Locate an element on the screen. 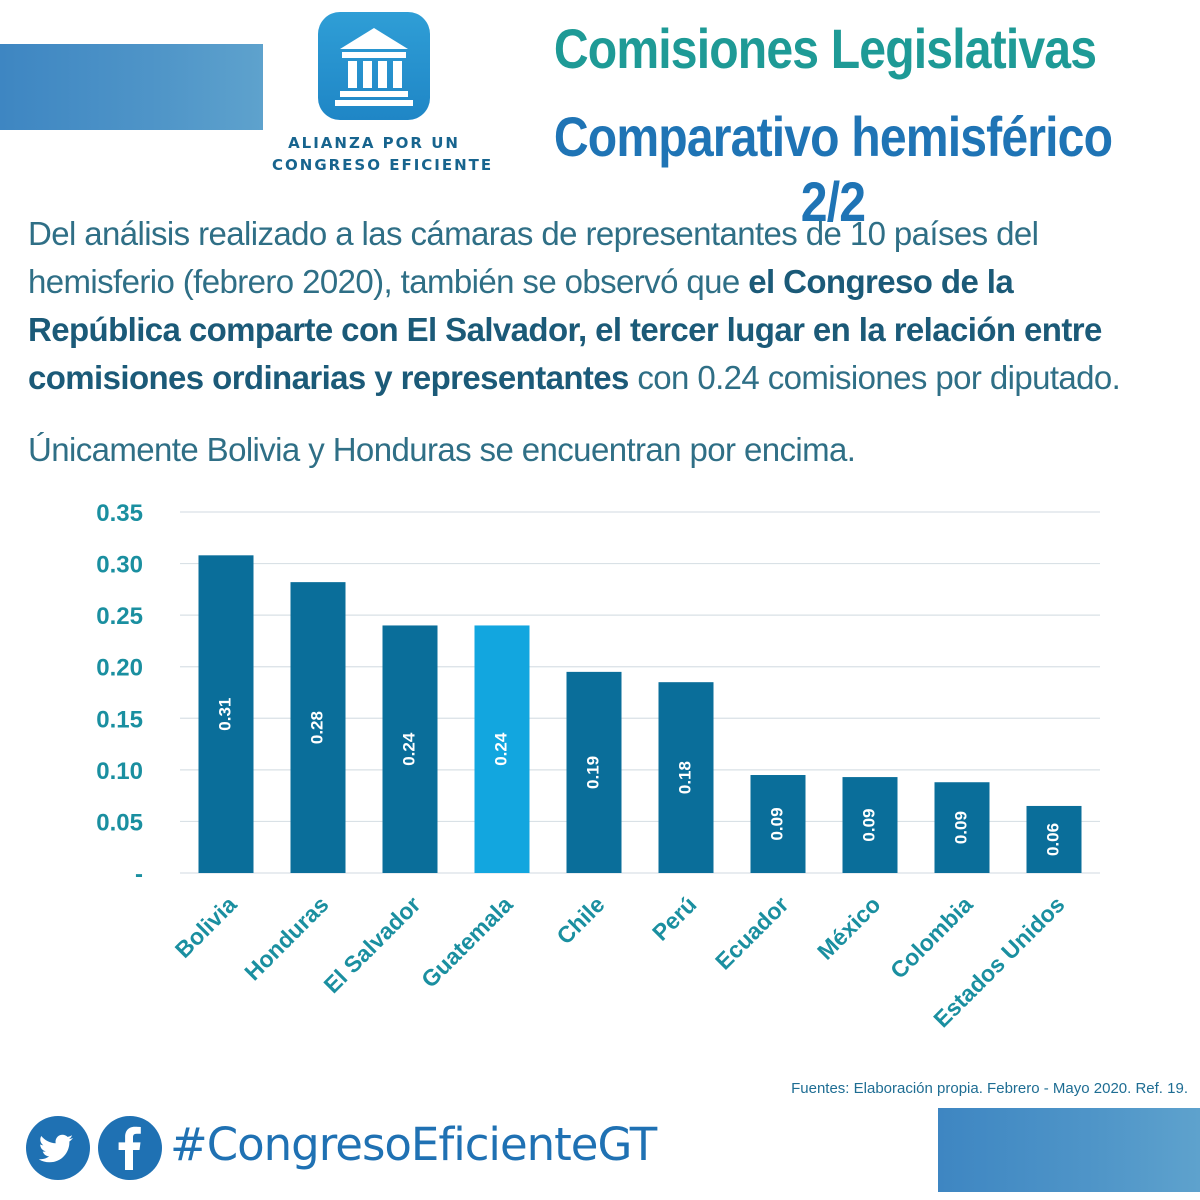 The image size is (1200, 1200). bar-ecuador is located at coordinates (778, 824).